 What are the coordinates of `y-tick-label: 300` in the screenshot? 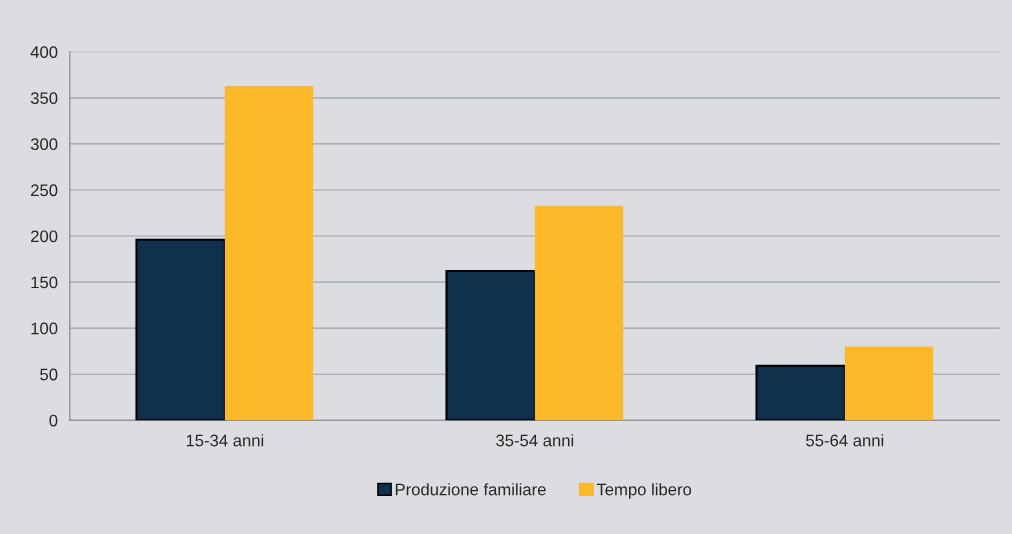 It's located at (44, 144).